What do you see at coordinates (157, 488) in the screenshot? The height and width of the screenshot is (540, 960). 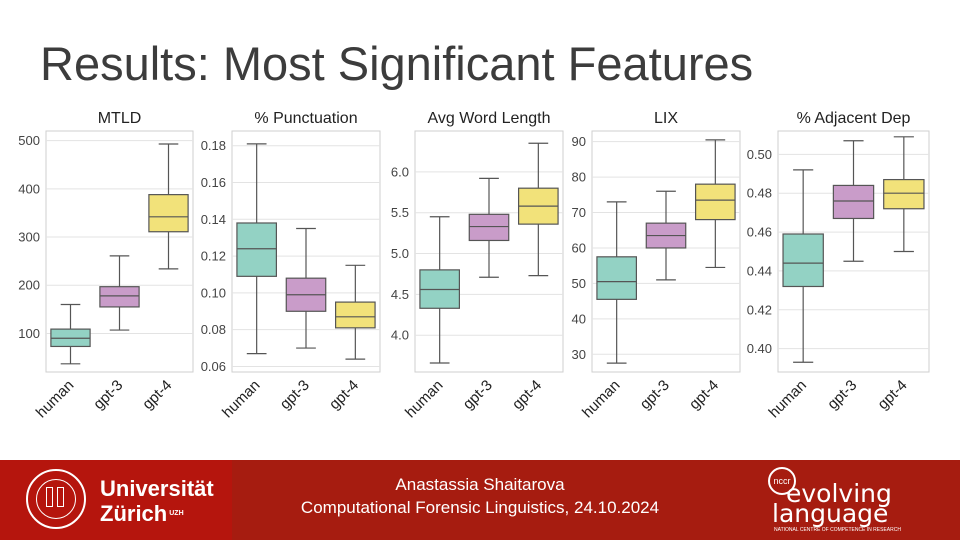 I see `university-line1: Universität` at bounding box center [157, 488].